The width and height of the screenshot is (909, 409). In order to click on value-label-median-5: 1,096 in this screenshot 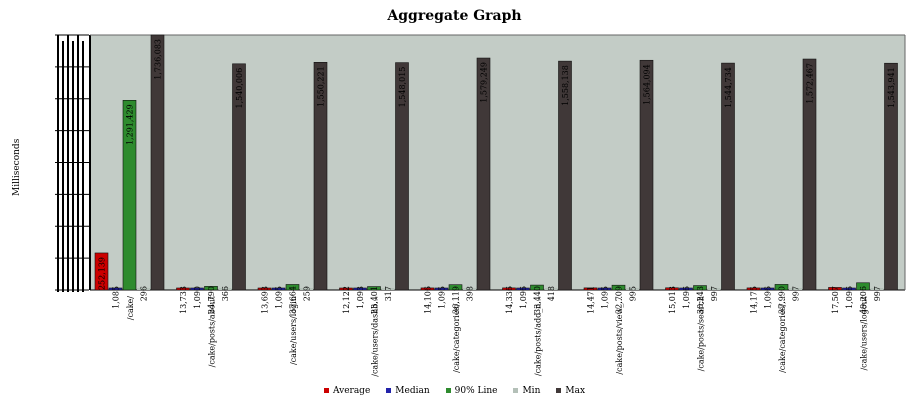, I will do `click(523, 297)`.